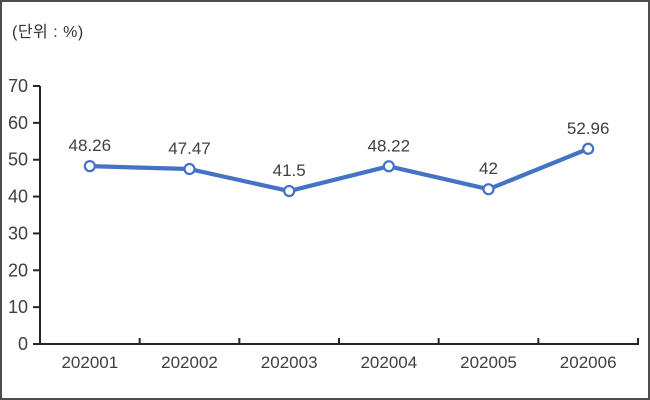  Describe the element at coordinates (189, 148) in the screenshot. I see `data-label: 47.47` at that location.